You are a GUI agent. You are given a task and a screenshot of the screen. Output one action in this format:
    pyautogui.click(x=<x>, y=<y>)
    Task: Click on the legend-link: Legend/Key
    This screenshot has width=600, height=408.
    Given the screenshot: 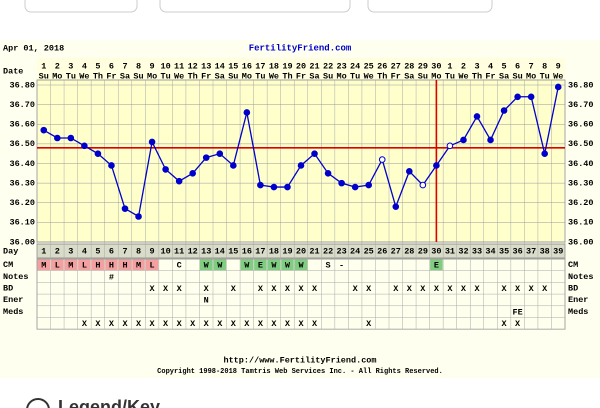 What is the action you would take?
    pyautogui.click(x=109, y=402)
    